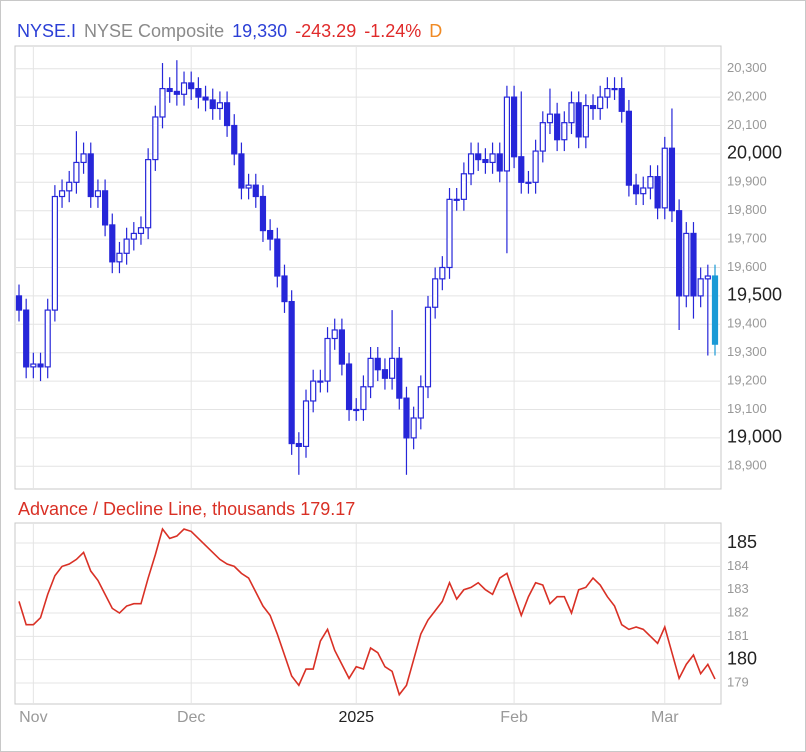  I want to click on y-tick-label: 19,600, so click(747, 266).